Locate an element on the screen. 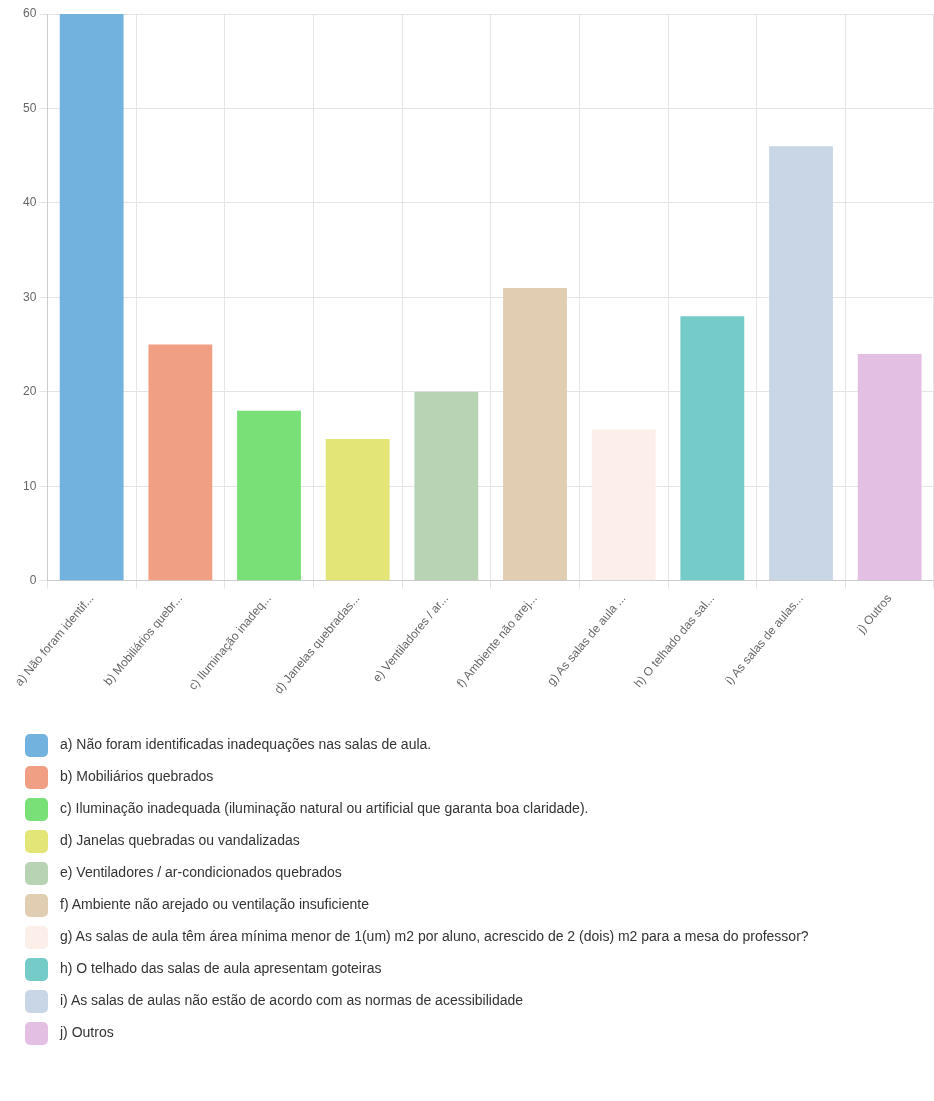 This screenshot has height=1101, width=934. y-tick-label: 20 is located at coordinates (29, 391).